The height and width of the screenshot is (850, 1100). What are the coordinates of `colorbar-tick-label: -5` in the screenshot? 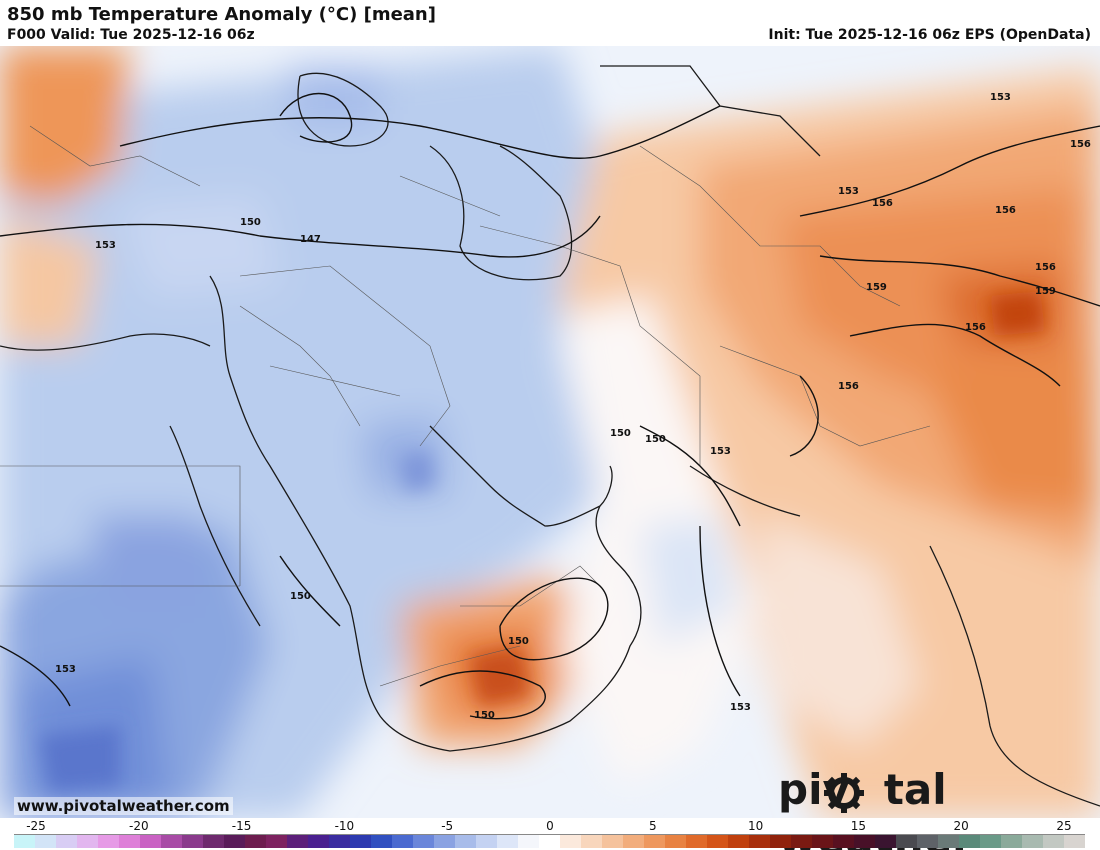 It's located at (447, 826).